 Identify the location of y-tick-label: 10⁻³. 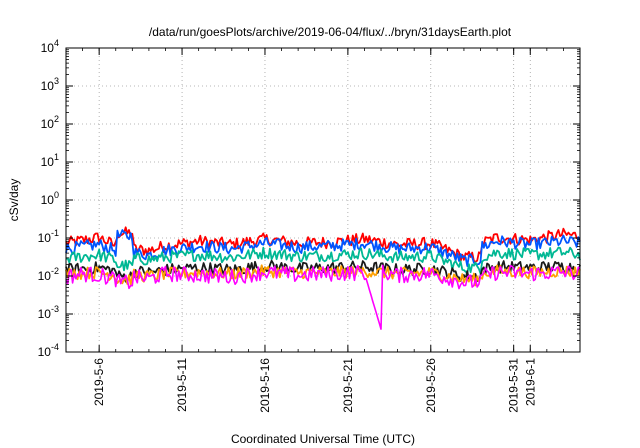
(48, 312).